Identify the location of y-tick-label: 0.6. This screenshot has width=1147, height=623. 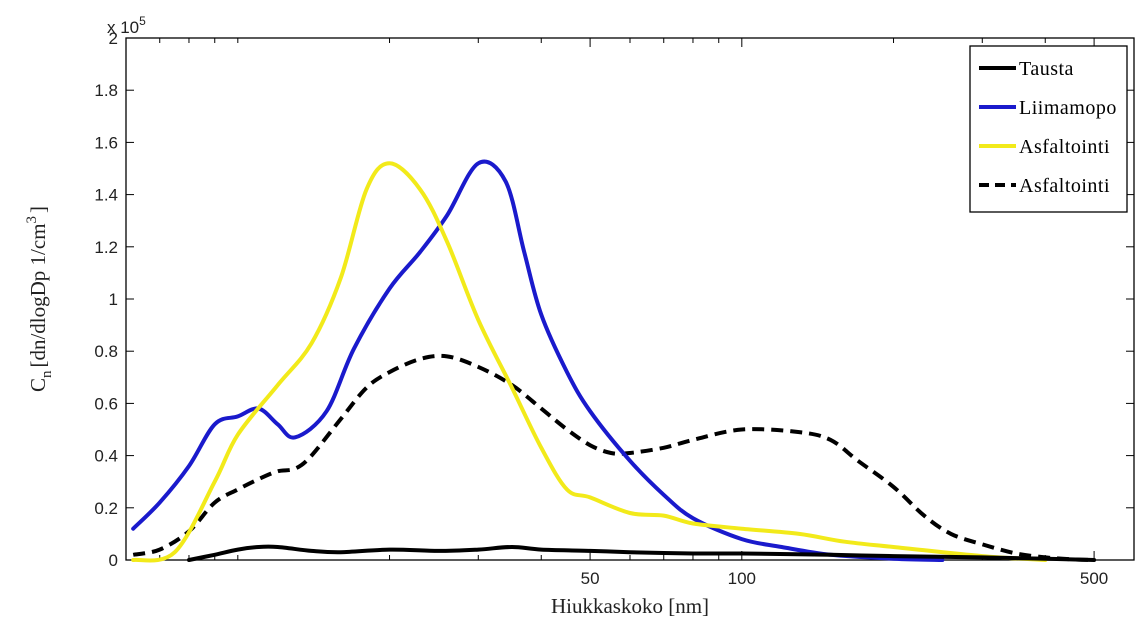
(106, 403).